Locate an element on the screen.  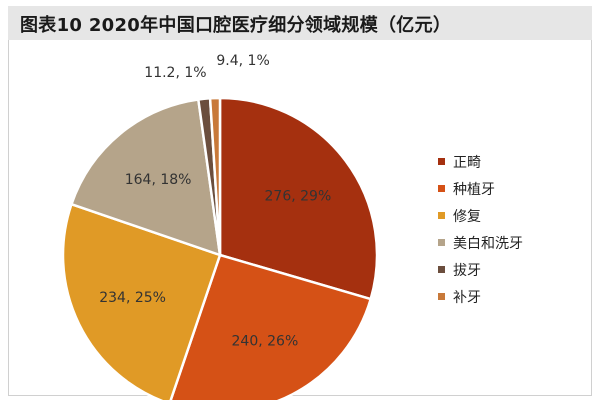
legend-label: 美白和洗牙 is located at coordinates (488, 243).